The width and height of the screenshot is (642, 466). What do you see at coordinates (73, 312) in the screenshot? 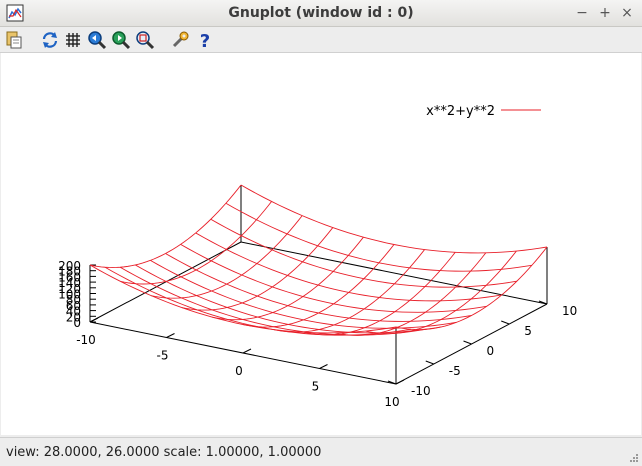
I see `z-tick-label: 40` at bounding box center [73, 312].